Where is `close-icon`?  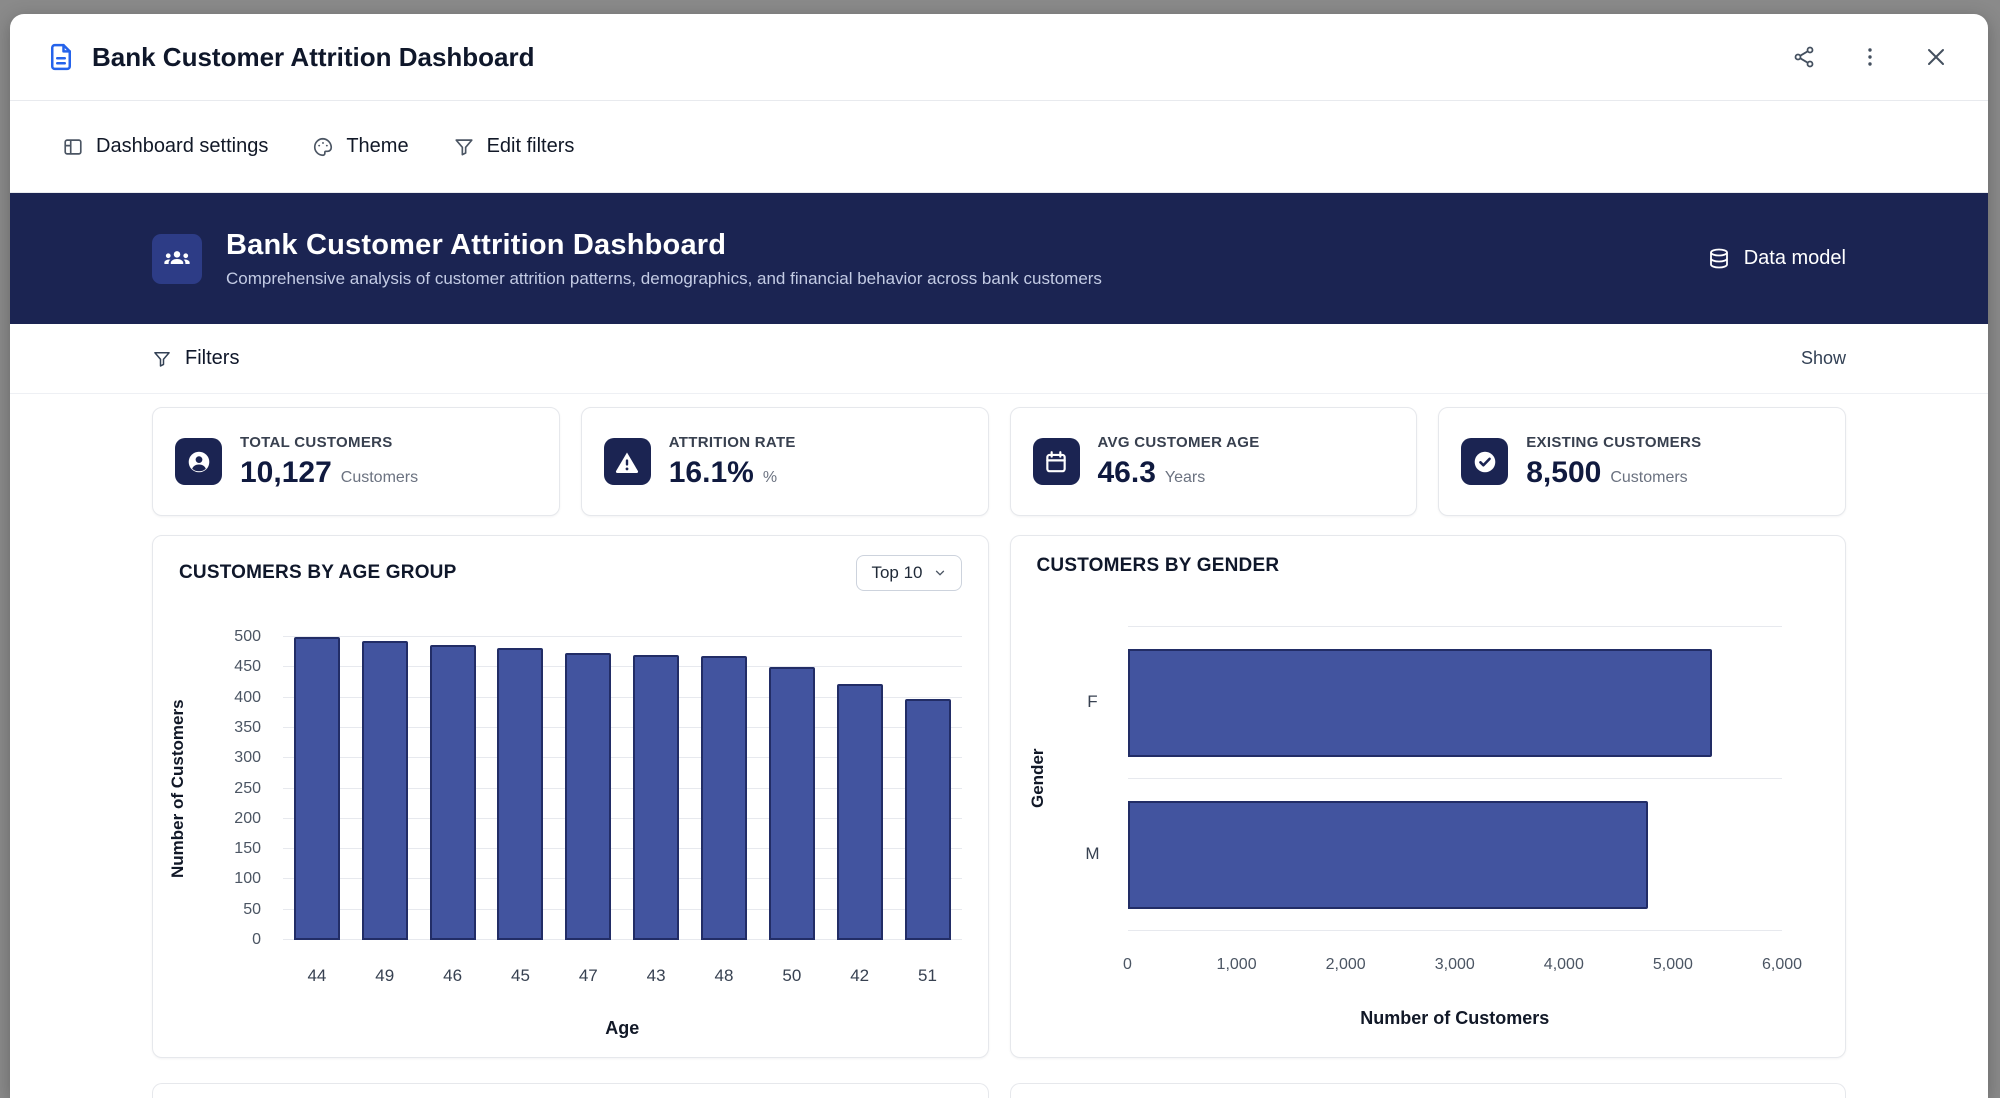
close-icon is located at coordinates (1936, 57).